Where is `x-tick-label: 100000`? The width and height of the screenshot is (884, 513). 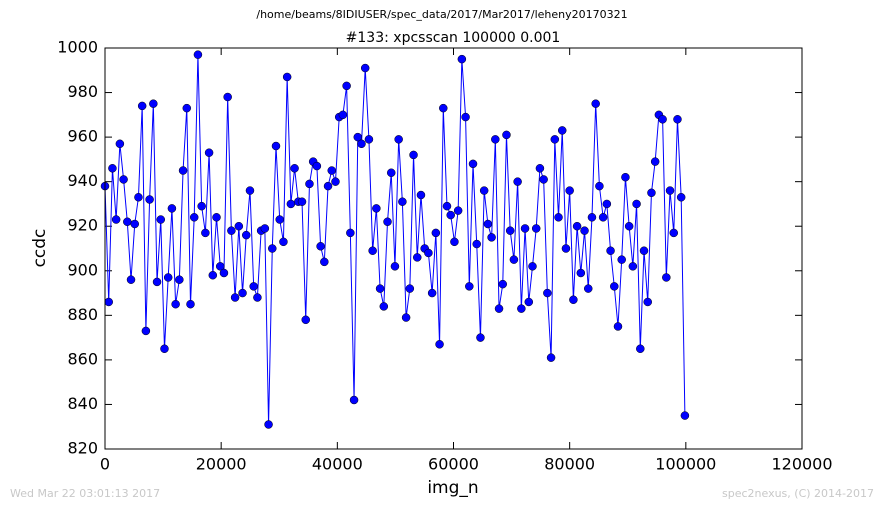 x-tick-label: 100000 is located at coordinates (685, 464).